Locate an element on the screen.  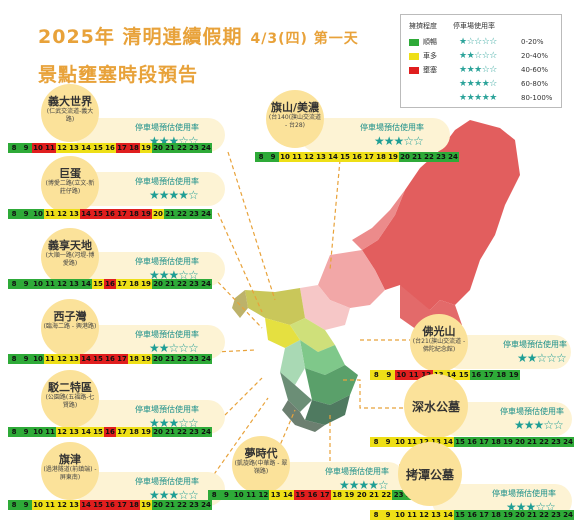
spot-road: (凱旋路(中華路 - 翠嶺路) is located at coordinates (261, 467).